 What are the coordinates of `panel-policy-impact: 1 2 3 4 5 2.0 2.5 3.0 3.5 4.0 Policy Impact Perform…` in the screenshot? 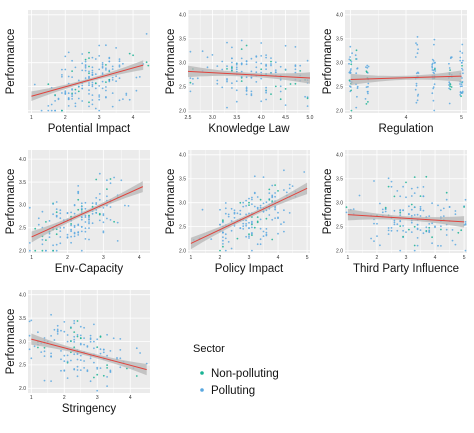 It's located at (237, 212).